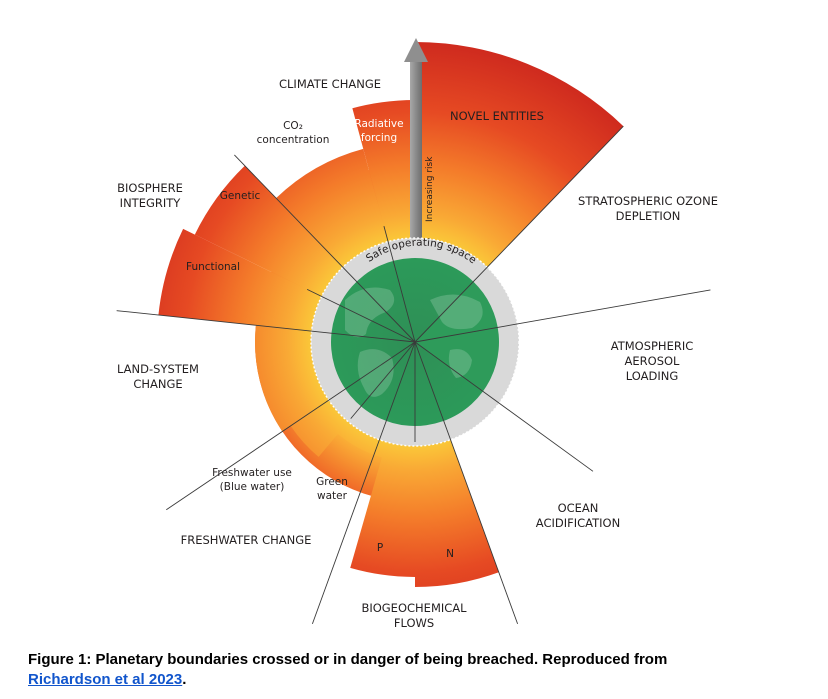  I want to click on label-biogeochemical-flows: BIOGEOCHEMICAL FLOWS, so click(414, 615).